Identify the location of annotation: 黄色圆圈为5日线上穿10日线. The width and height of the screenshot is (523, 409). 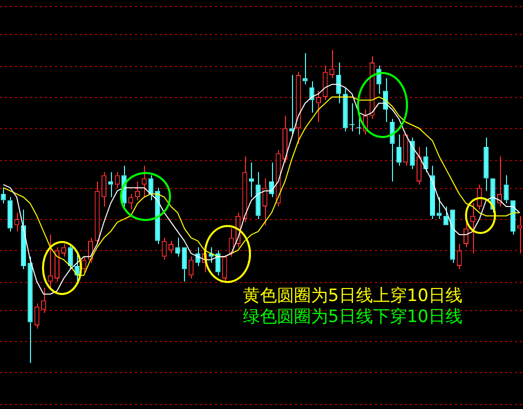
(352, 296).